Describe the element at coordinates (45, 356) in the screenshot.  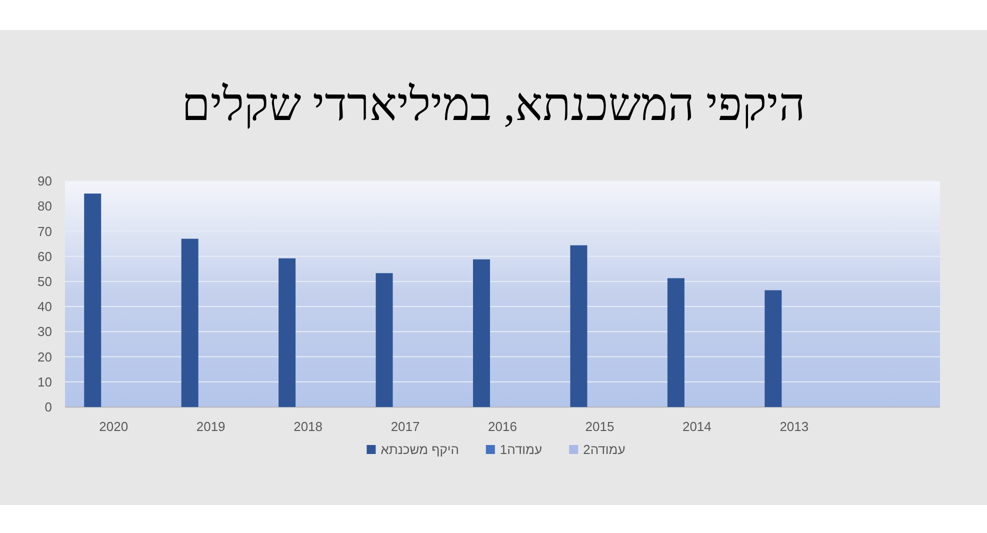
I see `y-tick-label: 20` at that location.